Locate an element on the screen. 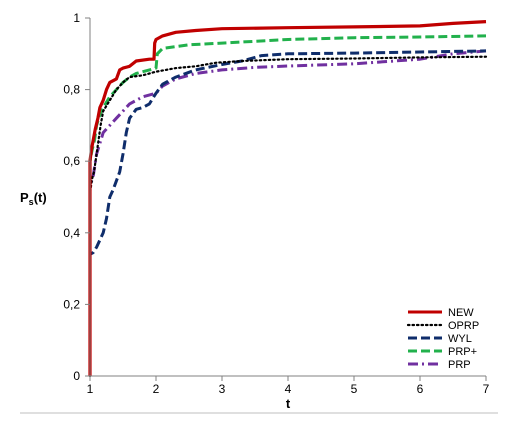 The image size is (517, 426). x-tick-label: 2 is located at coordinates (156, 389).